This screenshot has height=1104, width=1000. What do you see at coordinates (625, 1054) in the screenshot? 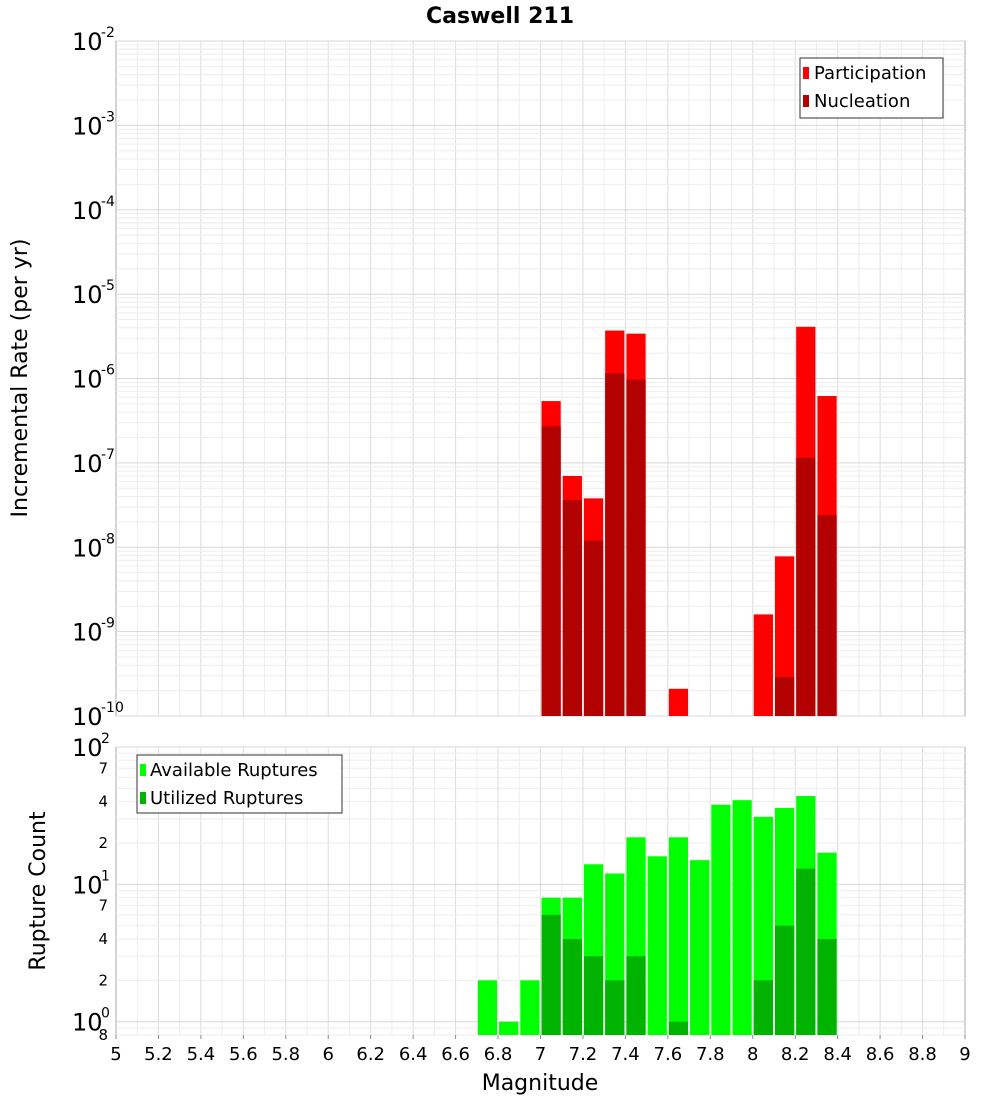
I see `x-tick-label: 7.4` at bounding box center [625, 1054].